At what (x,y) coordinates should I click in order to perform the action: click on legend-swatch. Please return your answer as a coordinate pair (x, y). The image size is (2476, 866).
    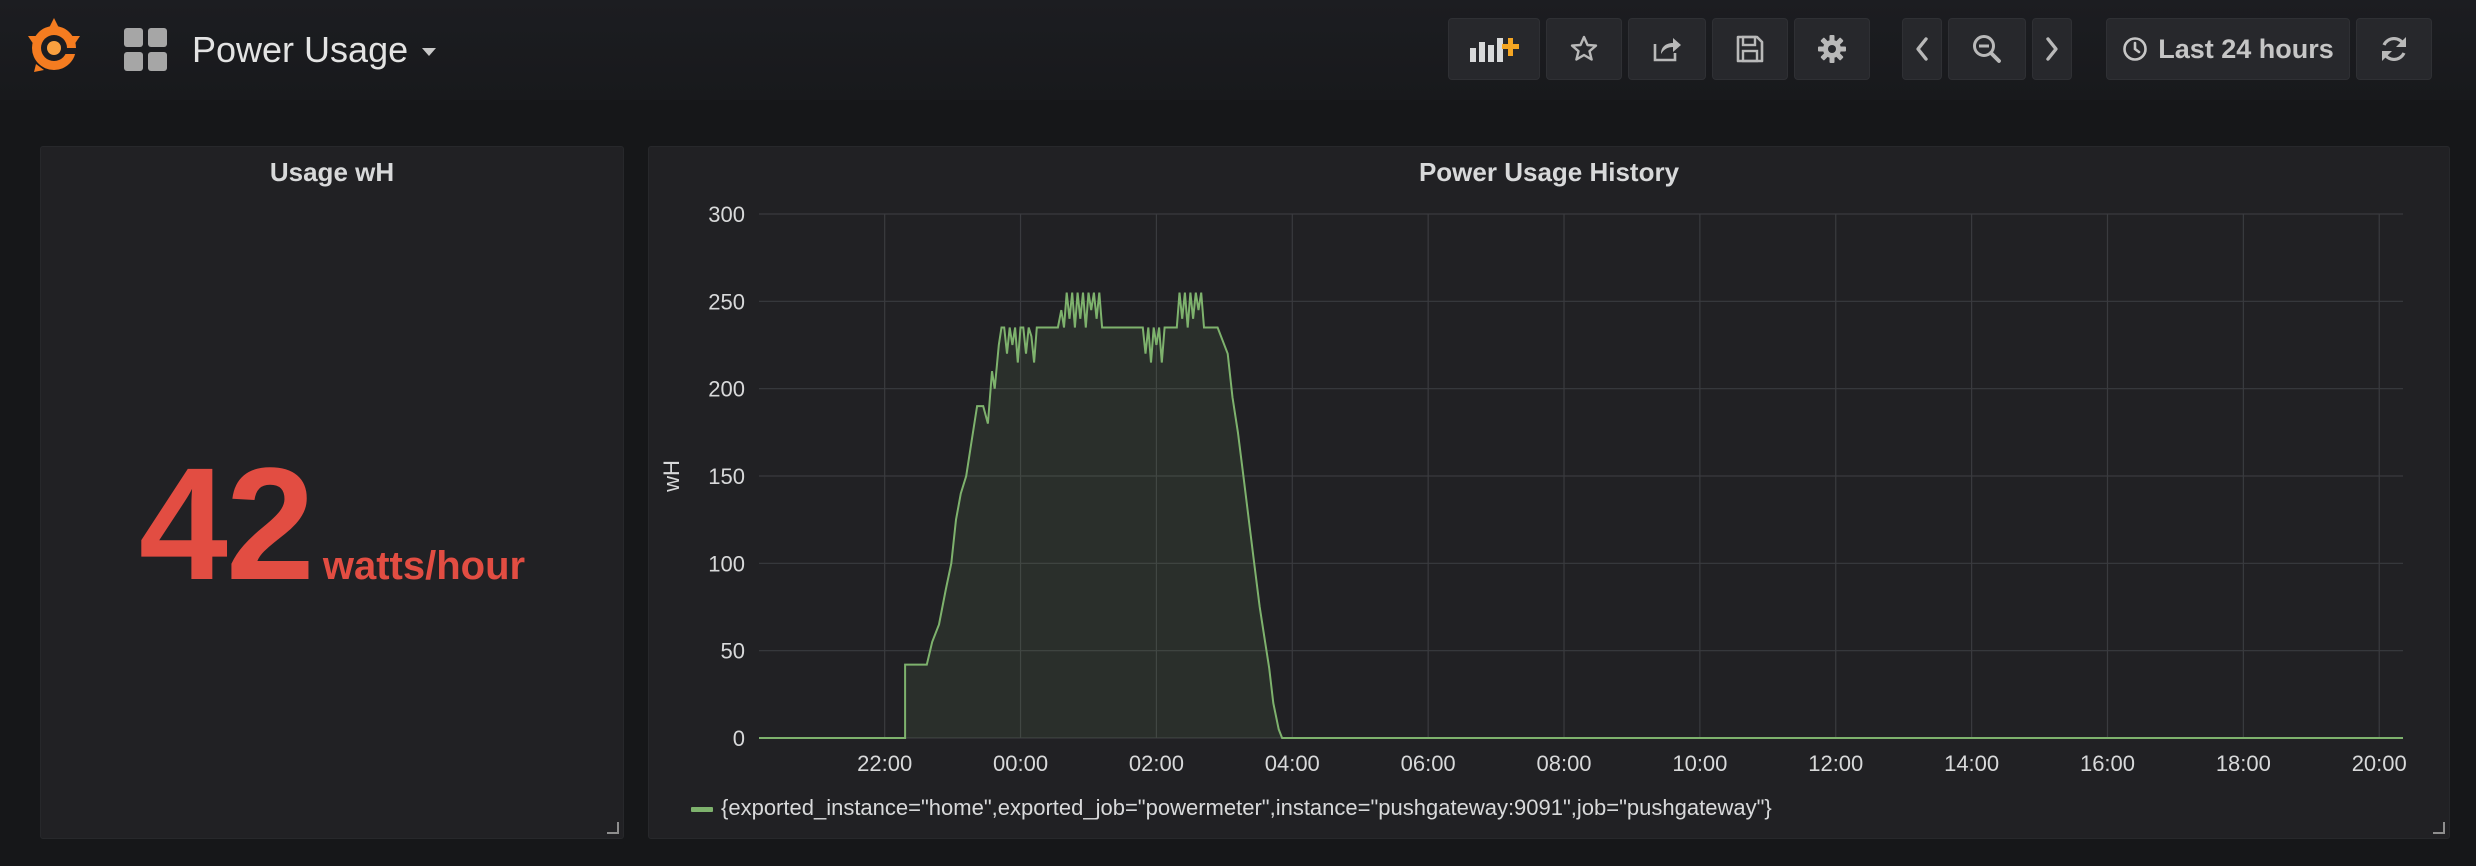
    Looking at the image, I should click on (702, 809).